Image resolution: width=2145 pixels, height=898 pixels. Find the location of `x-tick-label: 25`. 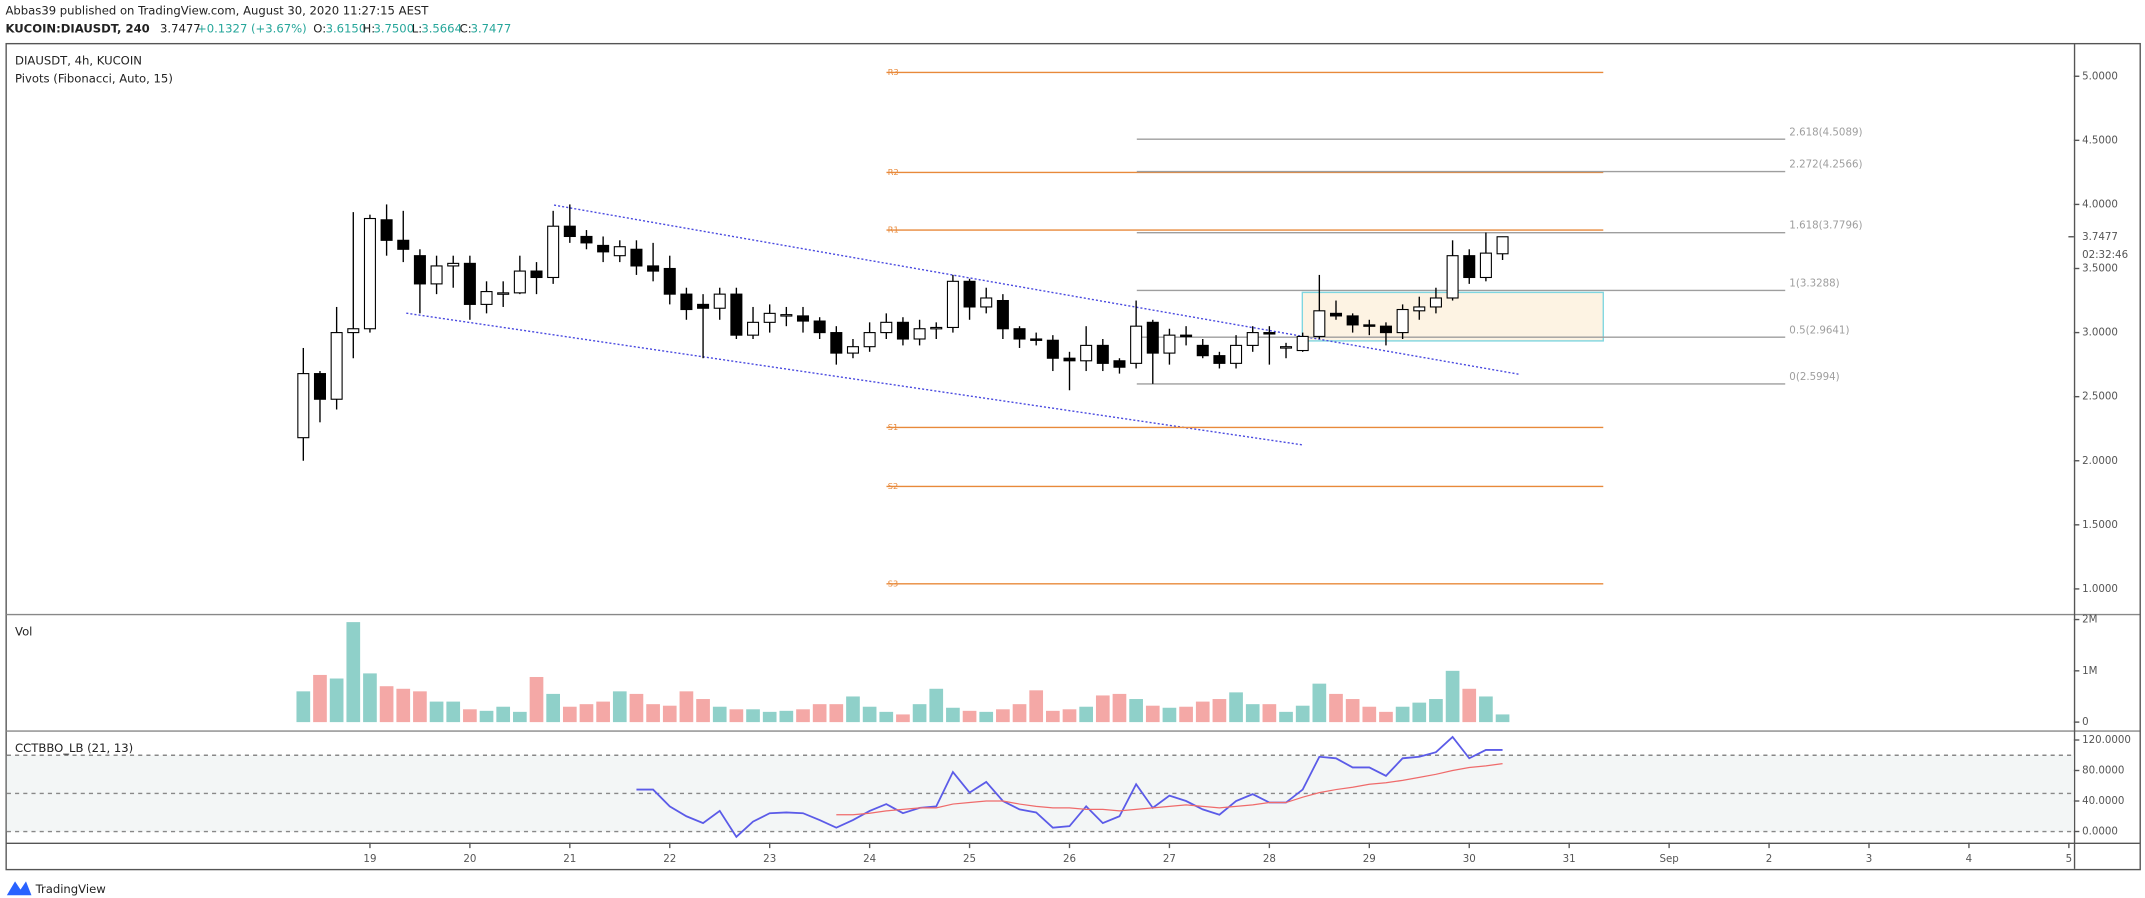

x-tick-label: 25 is located at coordinates (969, 859).